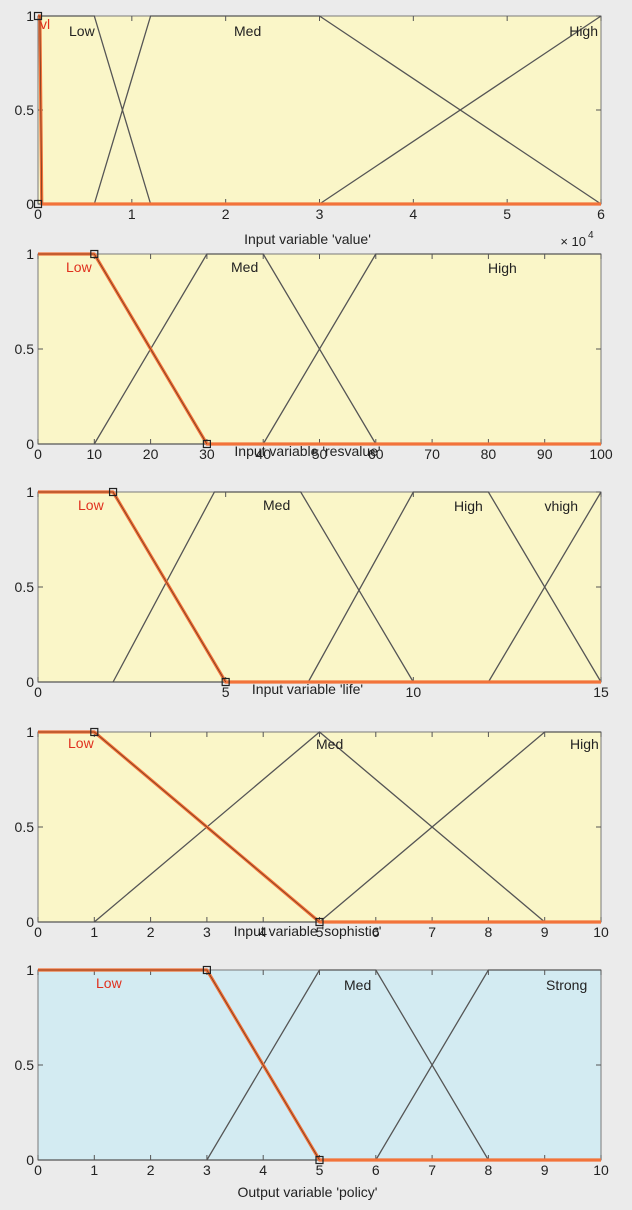  What do you see at coordinates (308, 1192) in the screenshot?
I see `x-axis-label: Output variable 'policy'` at bounding box center [308, 1192].